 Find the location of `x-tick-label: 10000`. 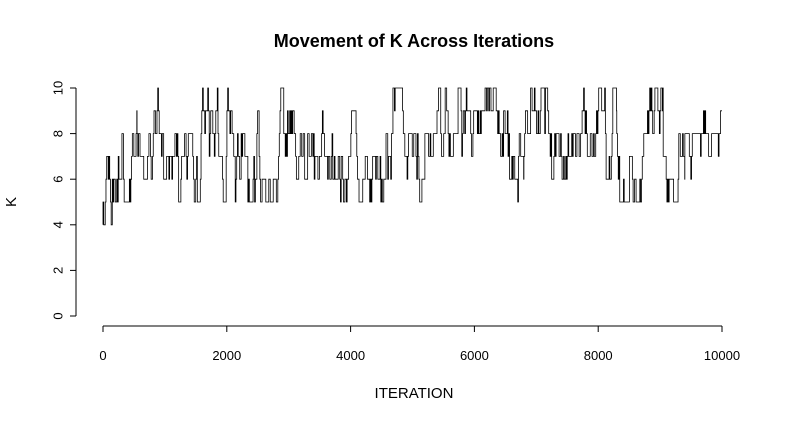

x-tick-label: 10000 is located at coordinates (722, 355).